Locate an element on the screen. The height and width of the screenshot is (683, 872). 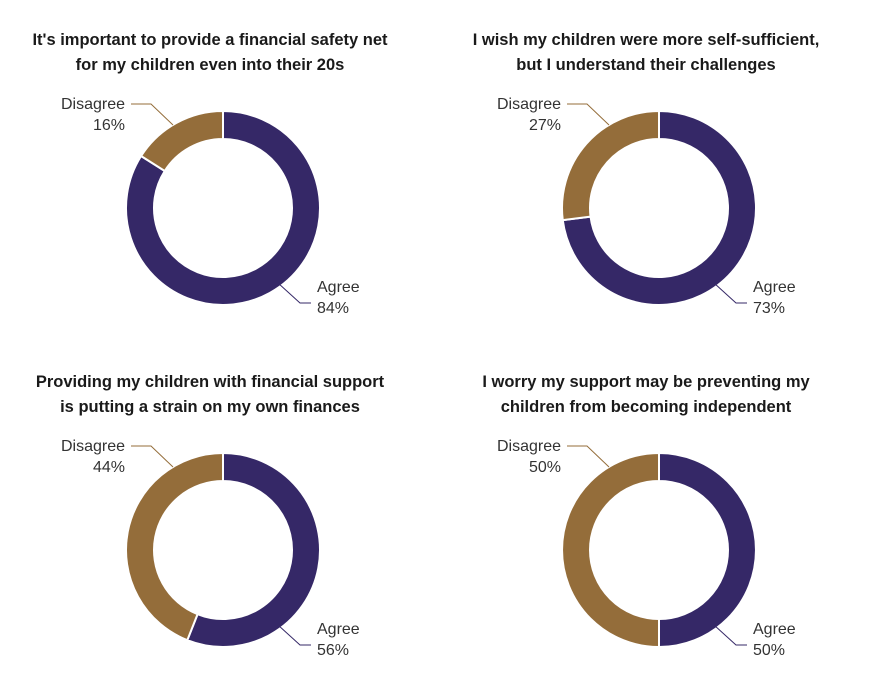
chart-1-slice-agree is located at coordinates (223, 207).